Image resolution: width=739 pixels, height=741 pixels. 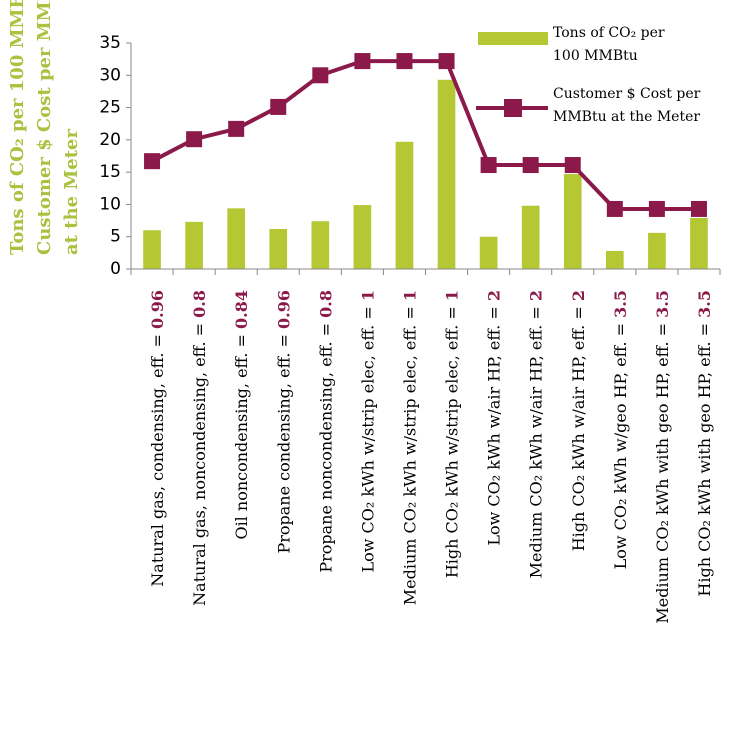 What do you see at coordinates (325, 431) in the screenshot?
I see `x-tick-label: Propane noncondensing, eff. = 0.8` at bounding box center [325, 431].